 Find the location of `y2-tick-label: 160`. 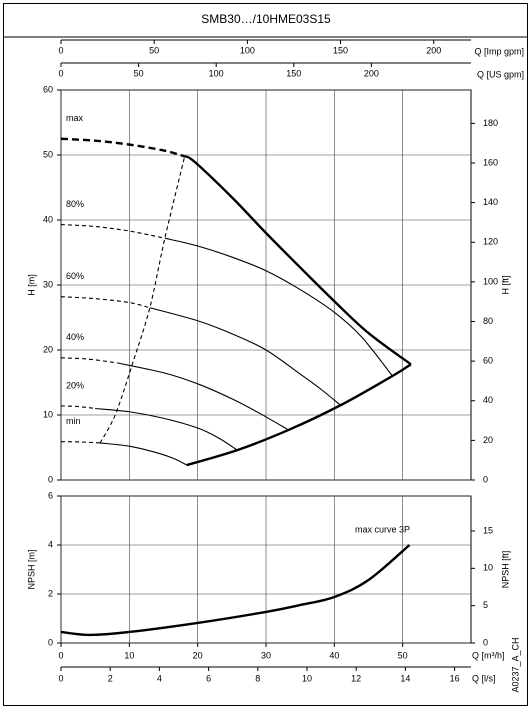

y2-tick-label: 160 is located at coordinates (490, 162).